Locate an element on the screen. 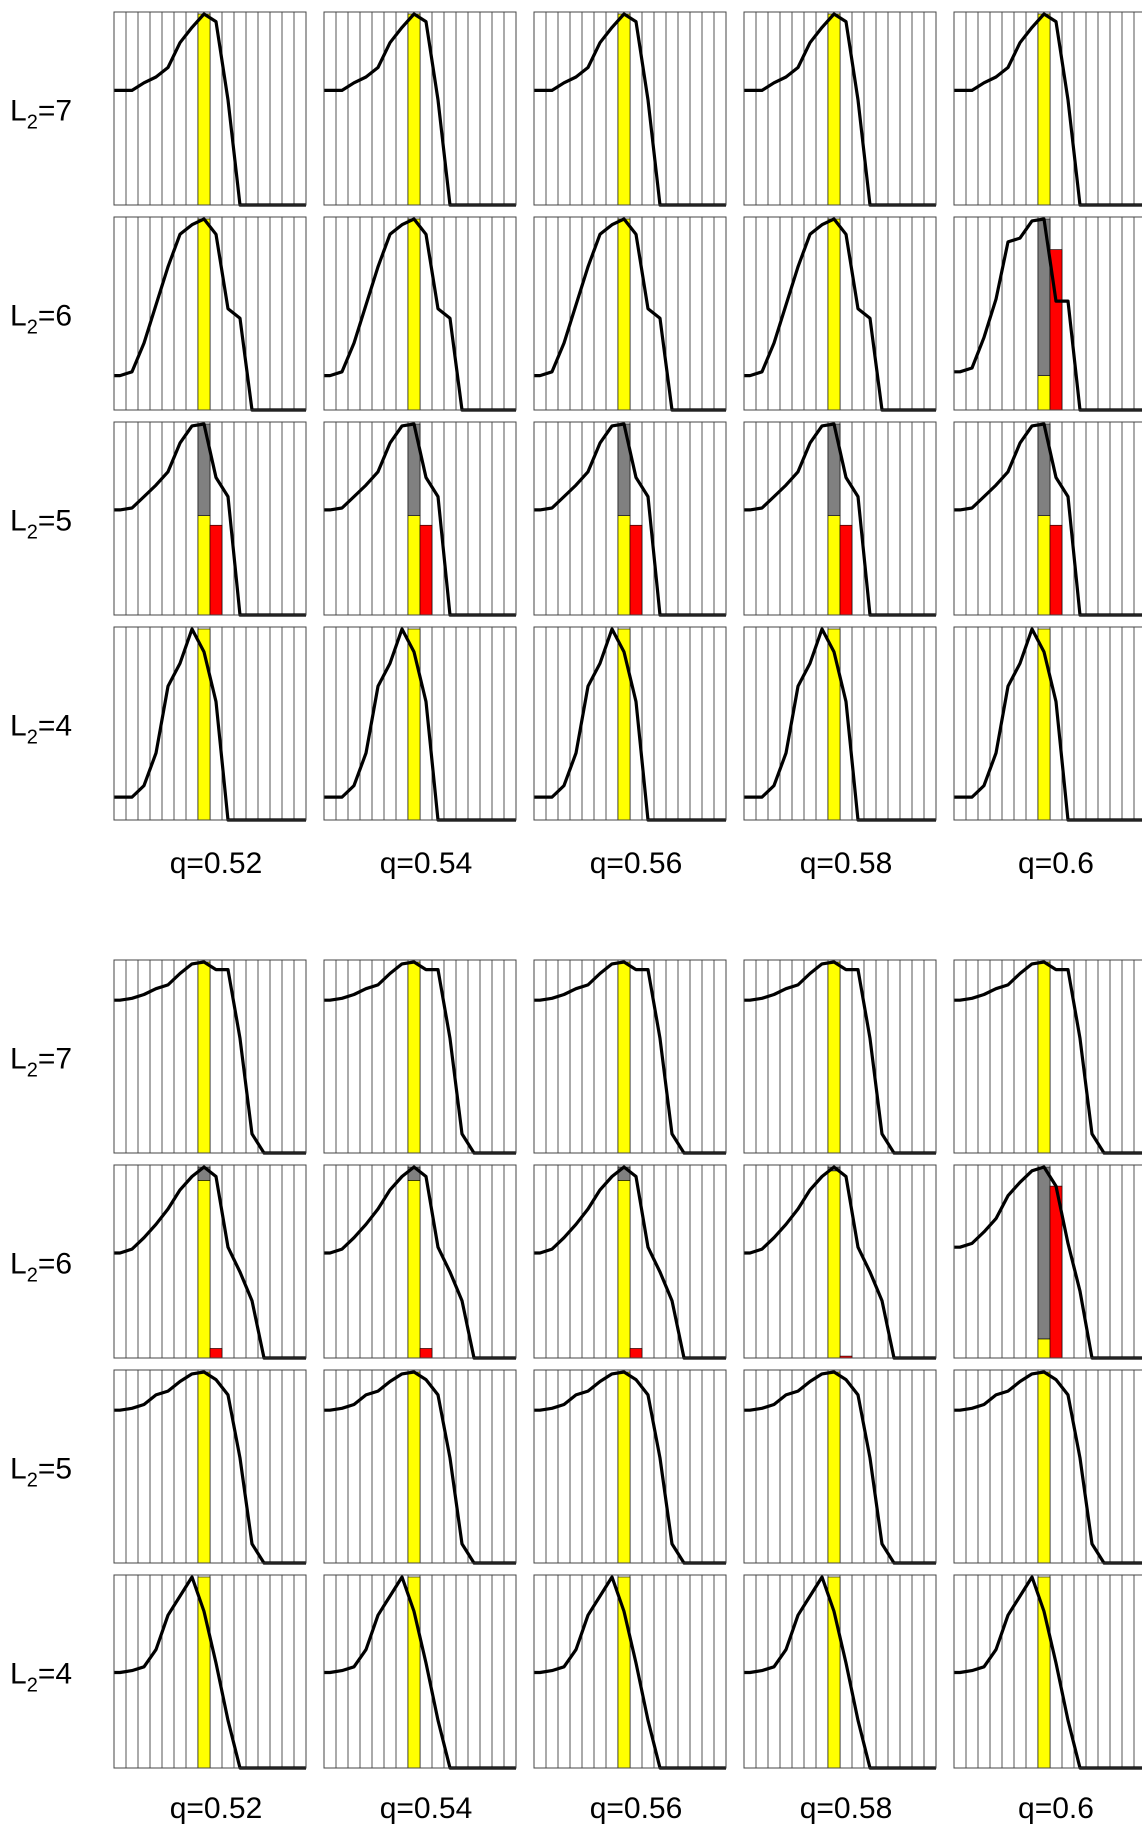  row-label-value: =4 is located at coordinates (55, 726).